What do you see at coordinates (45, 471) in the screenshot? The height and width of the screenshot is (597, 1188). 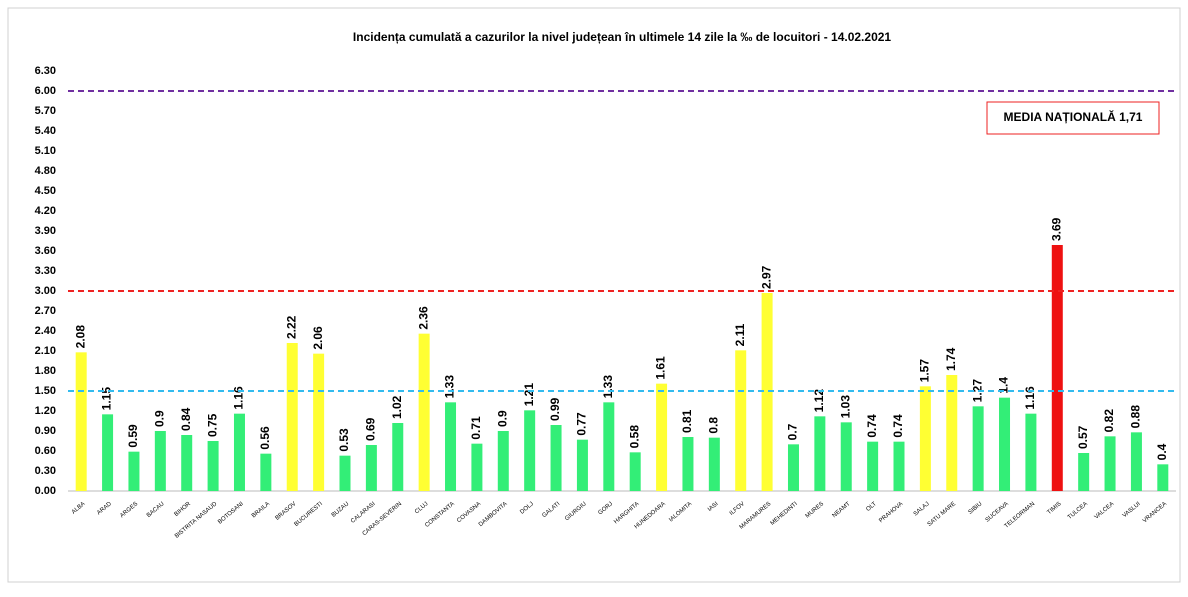 I see `y-tick-label: 0.30` at bounding box center [45, 471].